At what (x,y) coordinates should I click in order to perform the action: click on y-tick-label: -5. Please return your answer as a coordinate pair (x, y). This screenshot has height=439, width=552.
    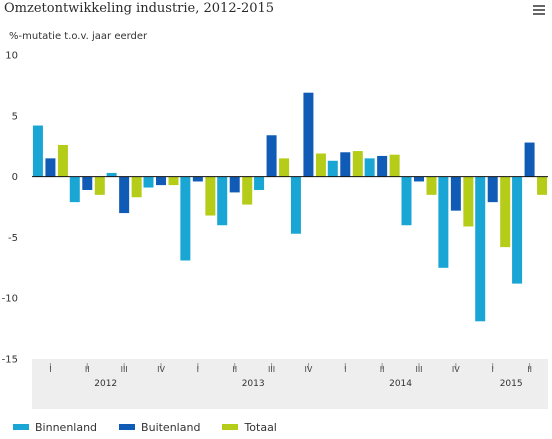
    Looking at the image, I should click on (13, 238).